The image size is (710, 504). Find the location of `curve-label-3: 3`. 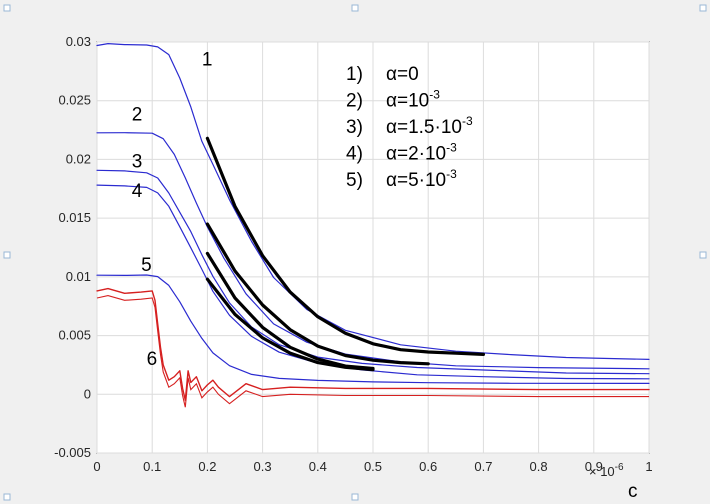

curve-label-3: 3 is located at coordinates (137, 162).